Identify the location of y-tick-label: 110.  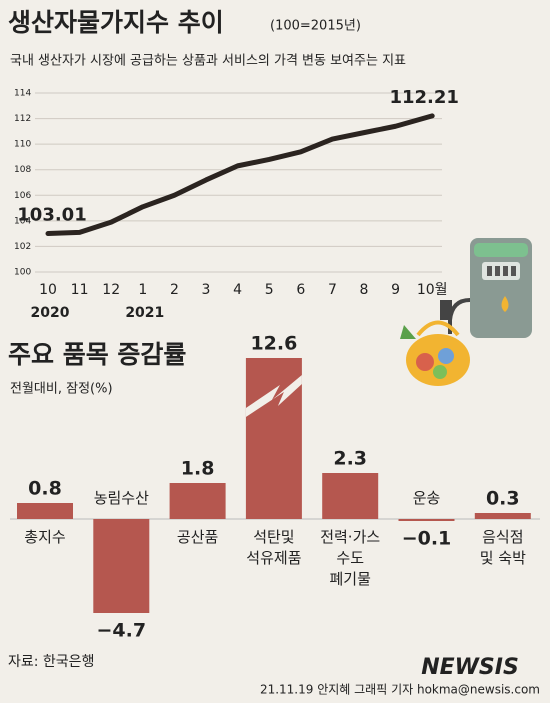
(22, 145).